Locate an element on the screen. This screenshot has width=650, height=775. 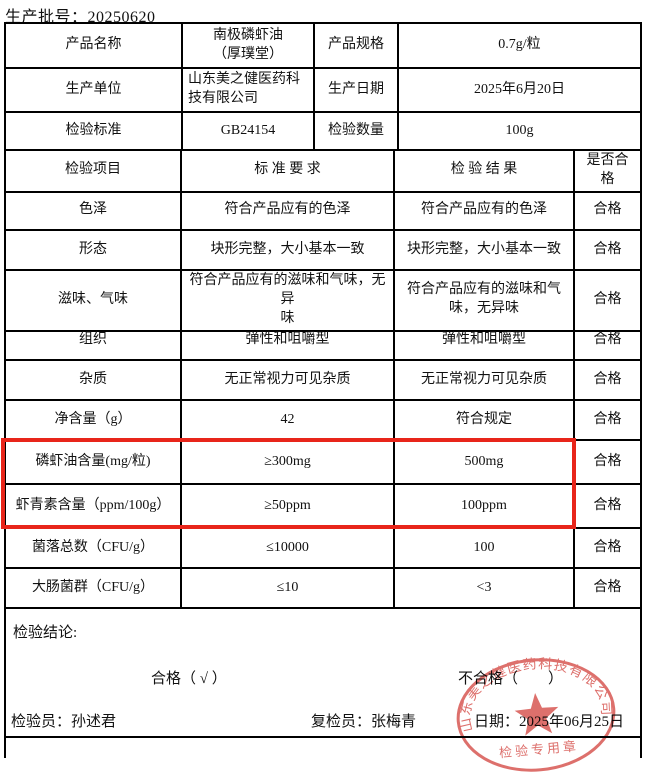
test-item: 菌落总数（CFU/g） is located at coordinates (94, 549).